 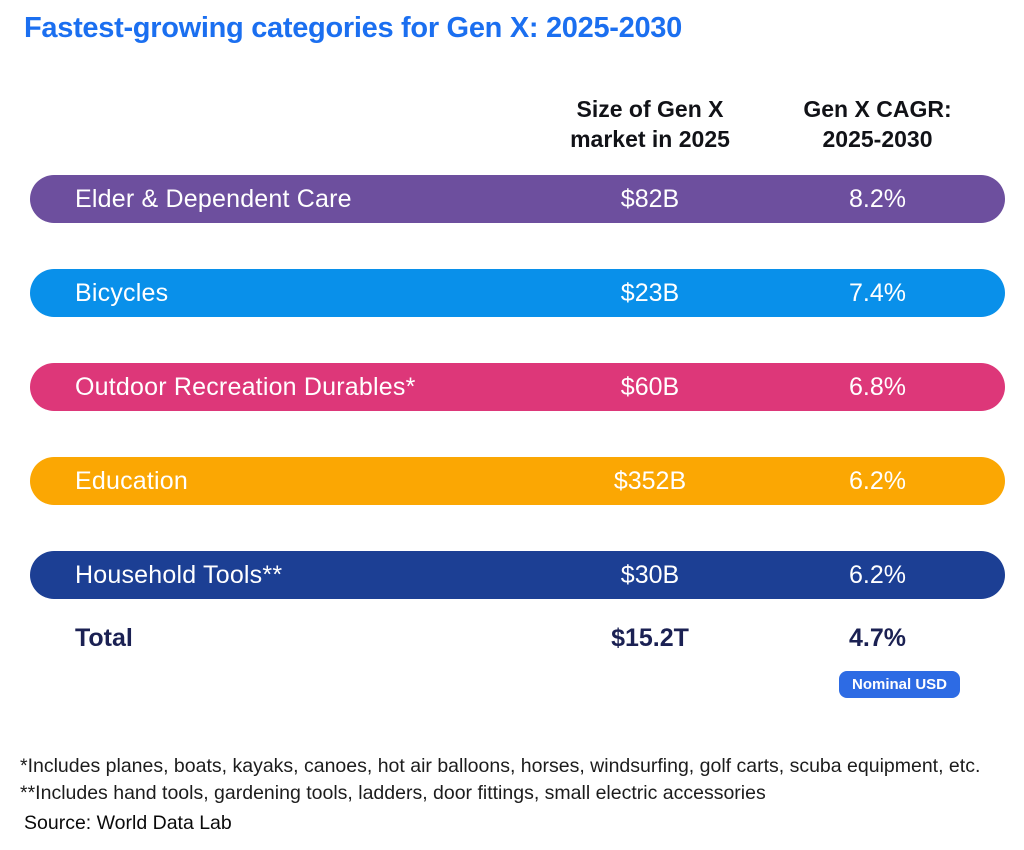 I want to click on row-cagr: 8.2%, so click(x=877, y=198).